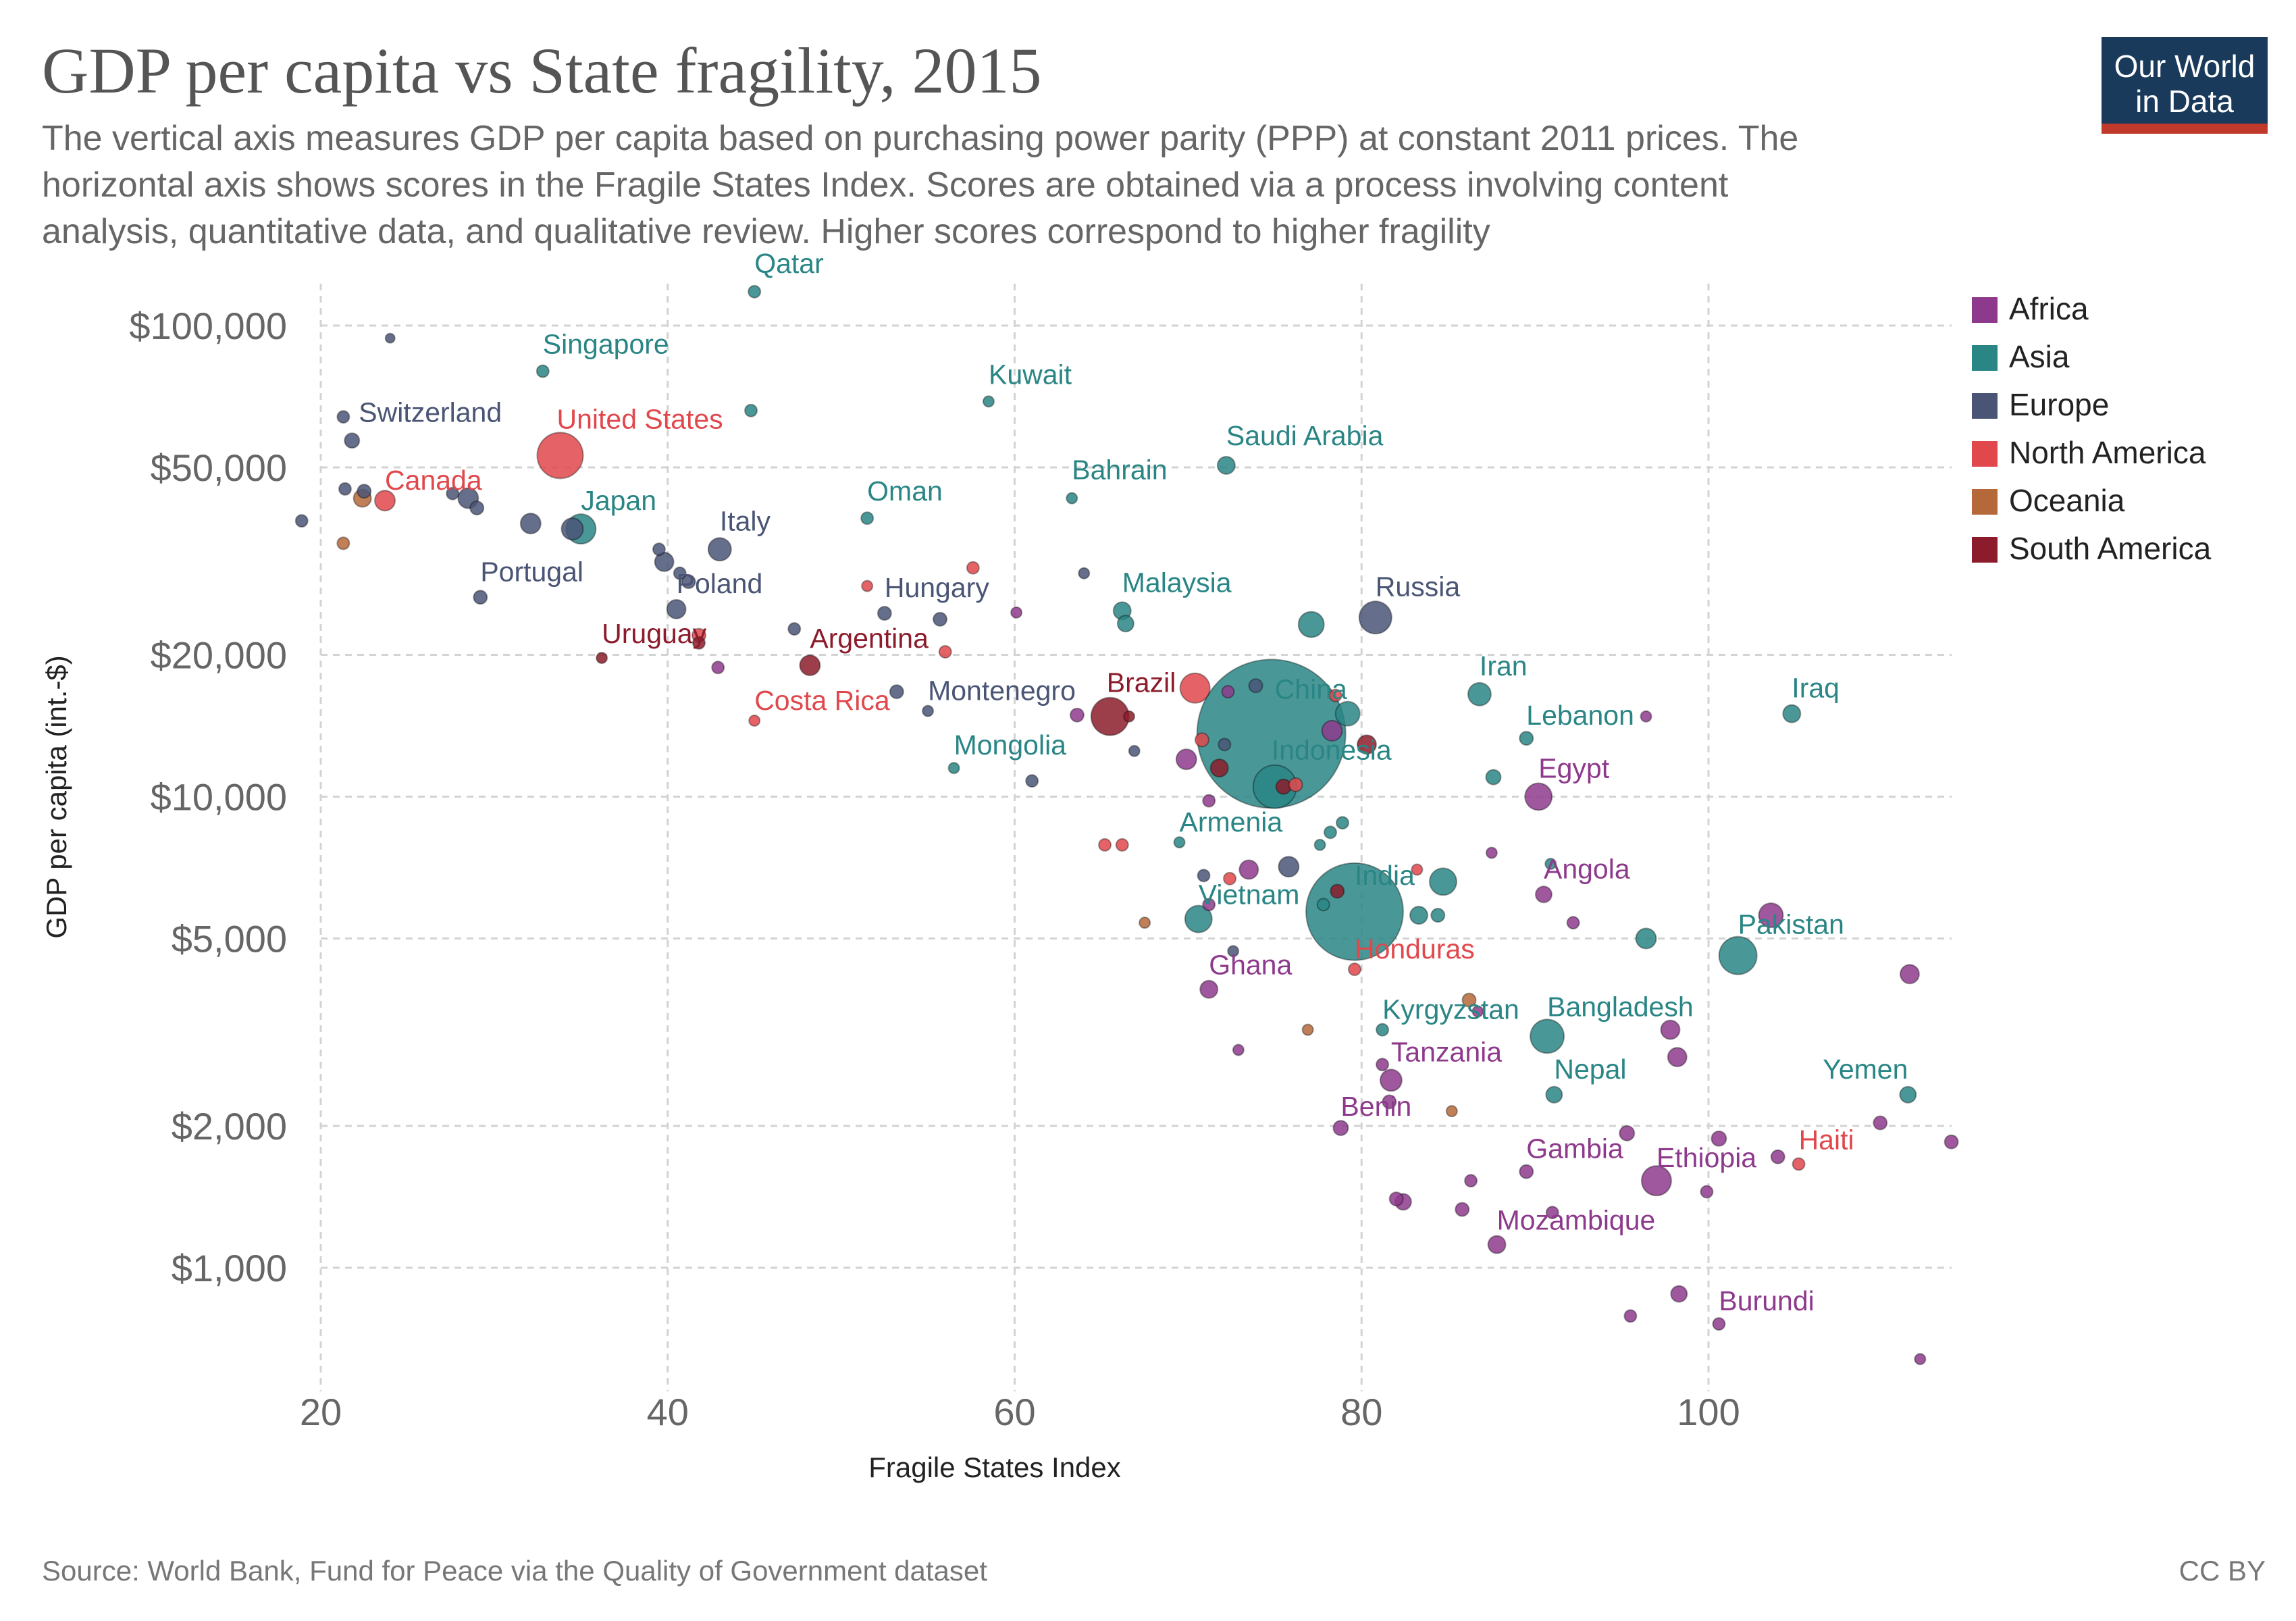 The image size is (2296, 1621). What do you see at coordinates (2110, 548) in the screenshot?
I see `legend-item-label: South America` at bounding box center [2110, 548].